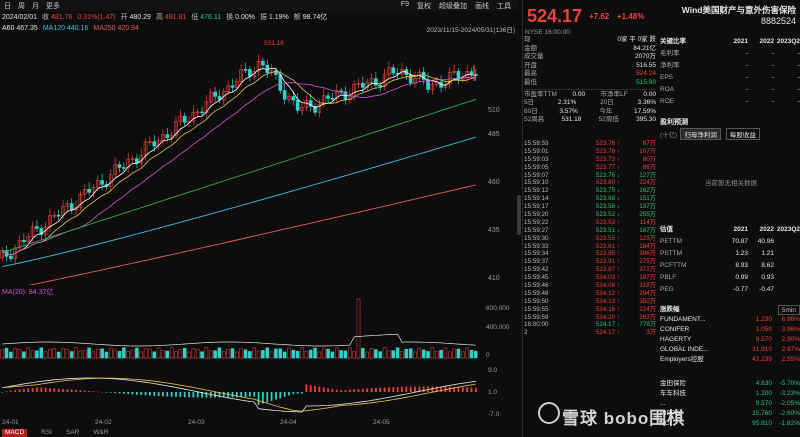 This screenshot has height=437, width=800. Describe the element at coordinates (700, 133) in the screenshot. I see `pill-net-profit: 归母净利润` at that location.